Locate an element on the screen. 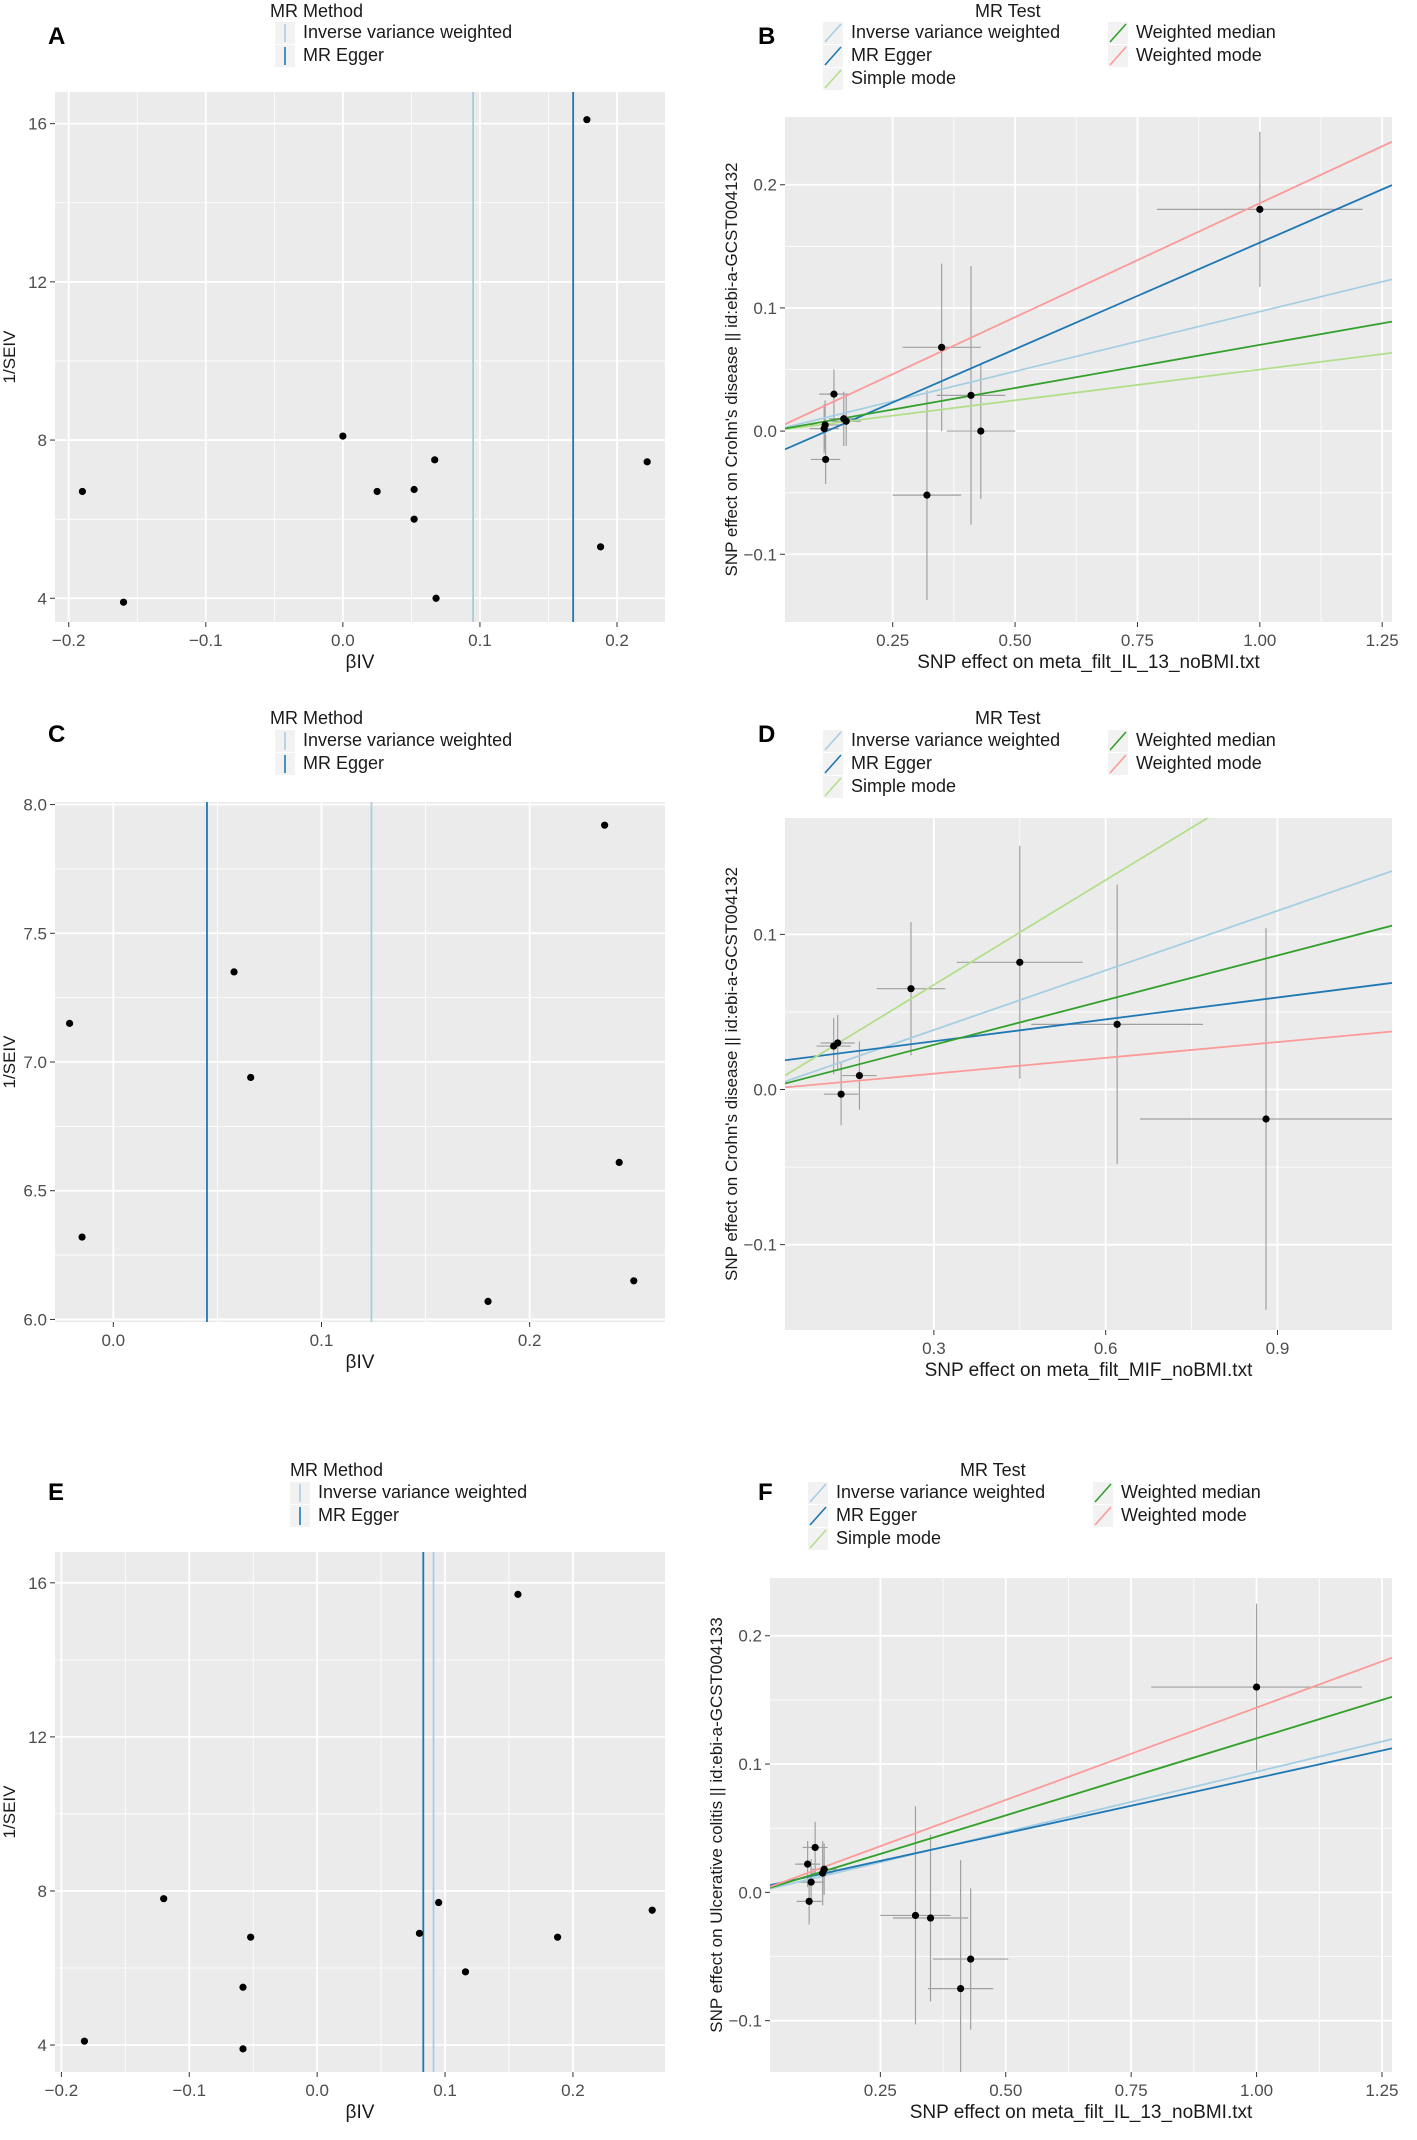 The image size is (1417, 2140). legend-simple-mode-key-line is located at coordinates (818, 1539).